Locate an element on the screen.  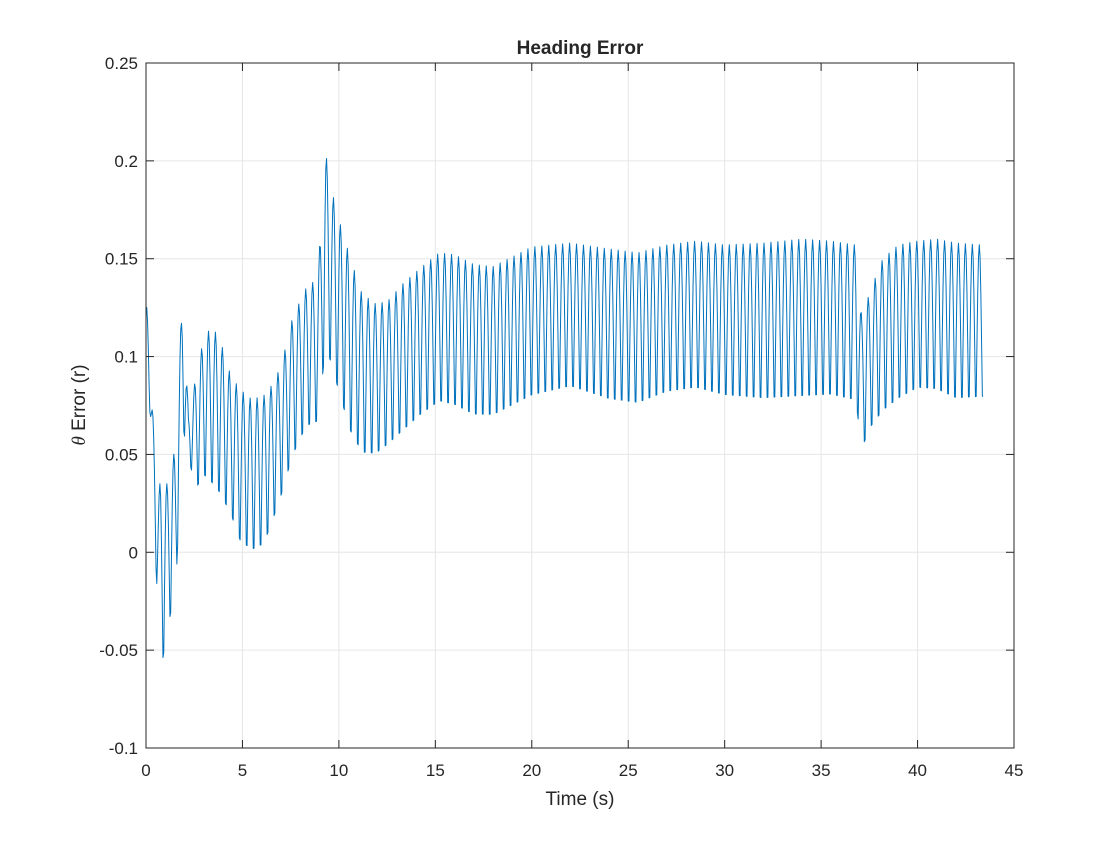
x-tick-label: 10 is located at coordinates (338, 770).